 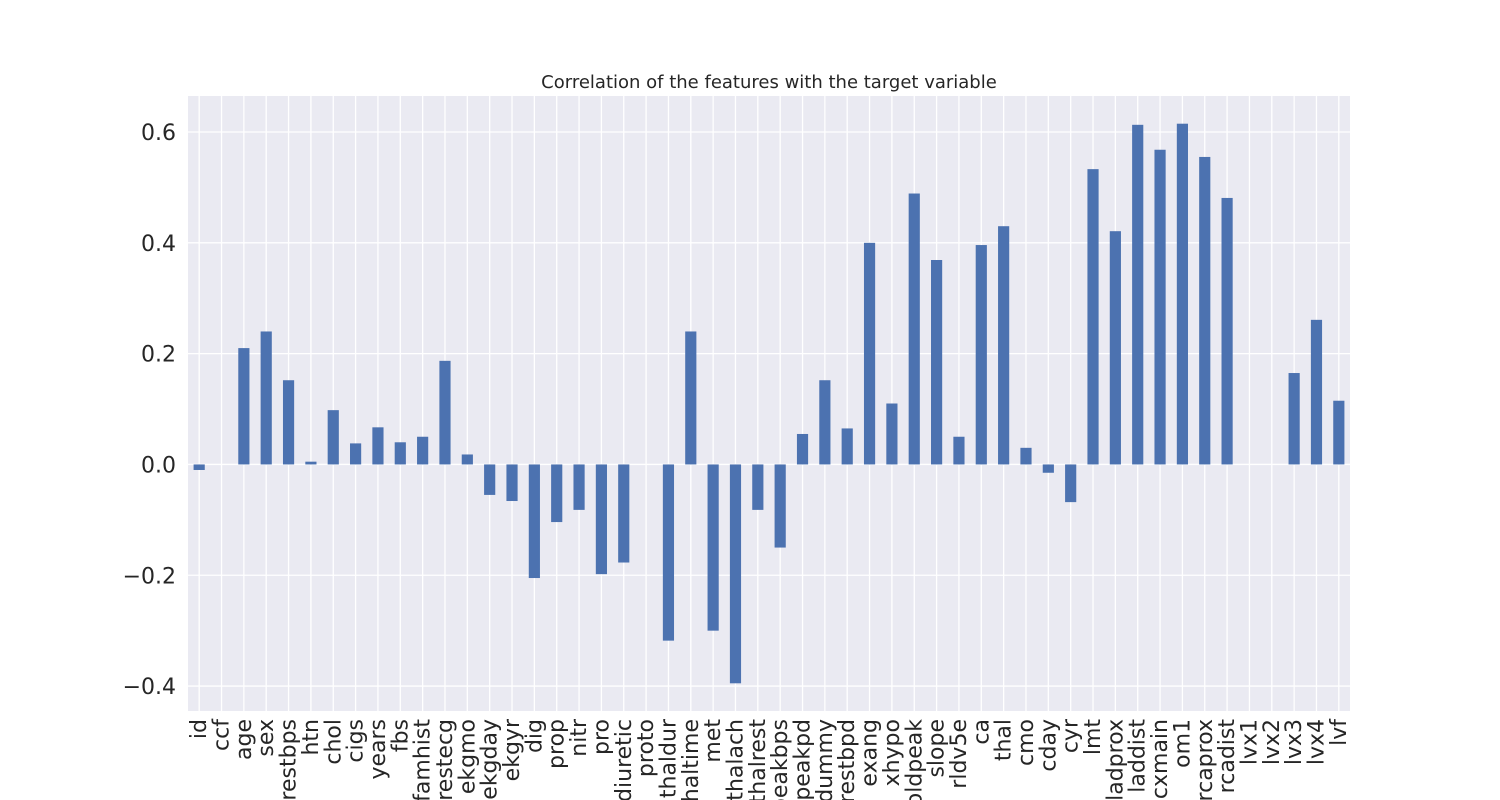 What do you see at coordinates (847, 446) in the screenshot?
I see `bar-trestbpd` at bounding box center [847, 446].